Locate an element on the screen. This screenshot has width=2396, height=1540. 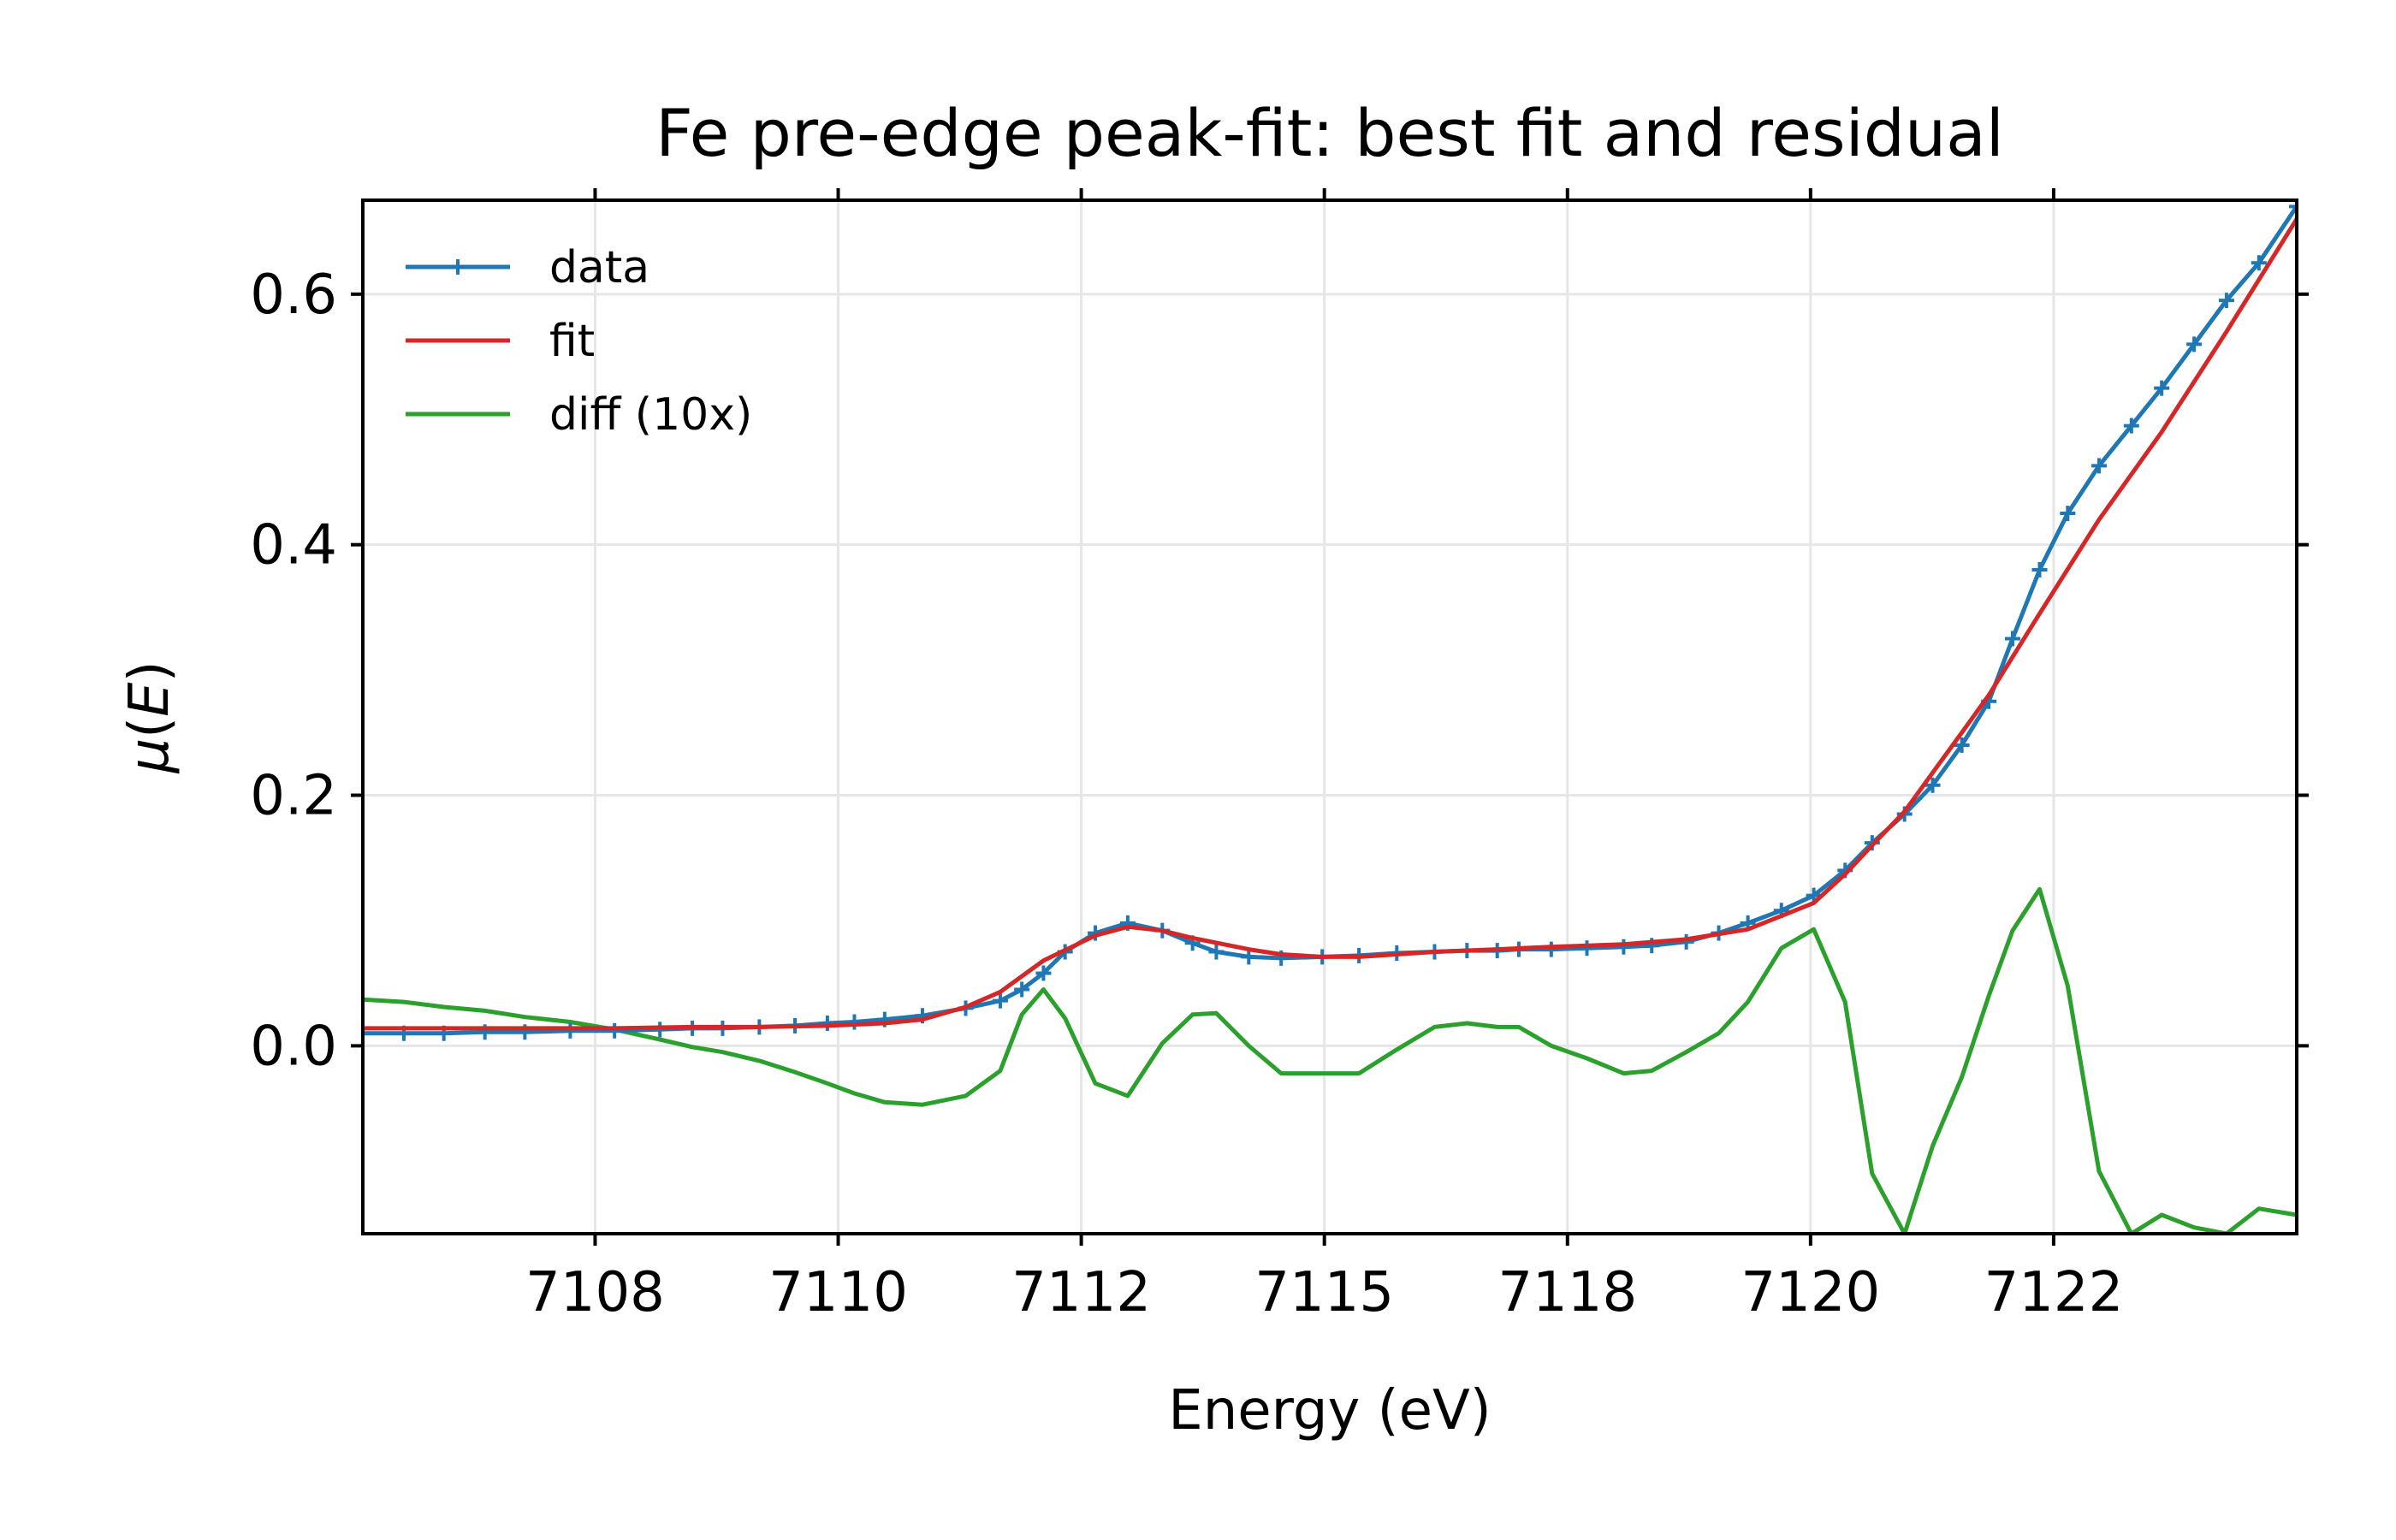
legend-entry-diff-10x: diff (10x) is located at coordinates (579, 415).